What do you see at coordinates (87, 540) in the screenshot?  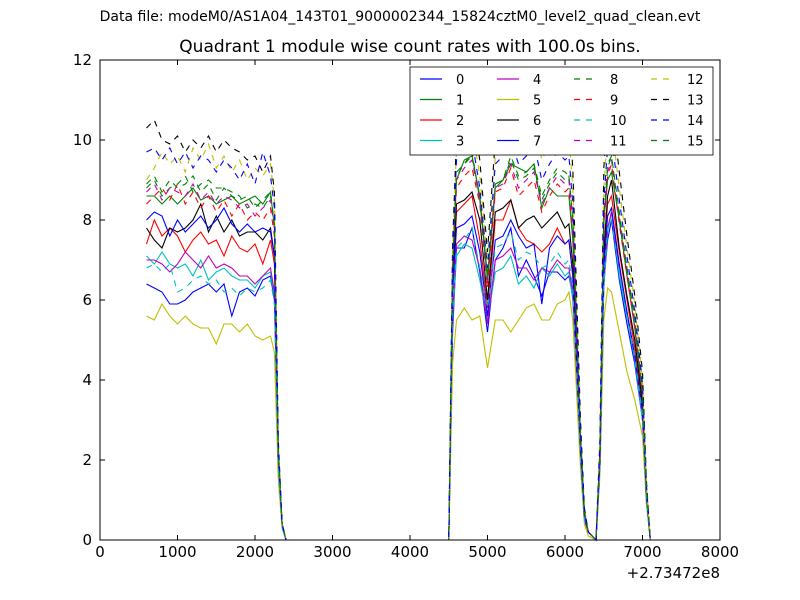 I see `y-tick-label: 0` at bounding box center [87, 540].